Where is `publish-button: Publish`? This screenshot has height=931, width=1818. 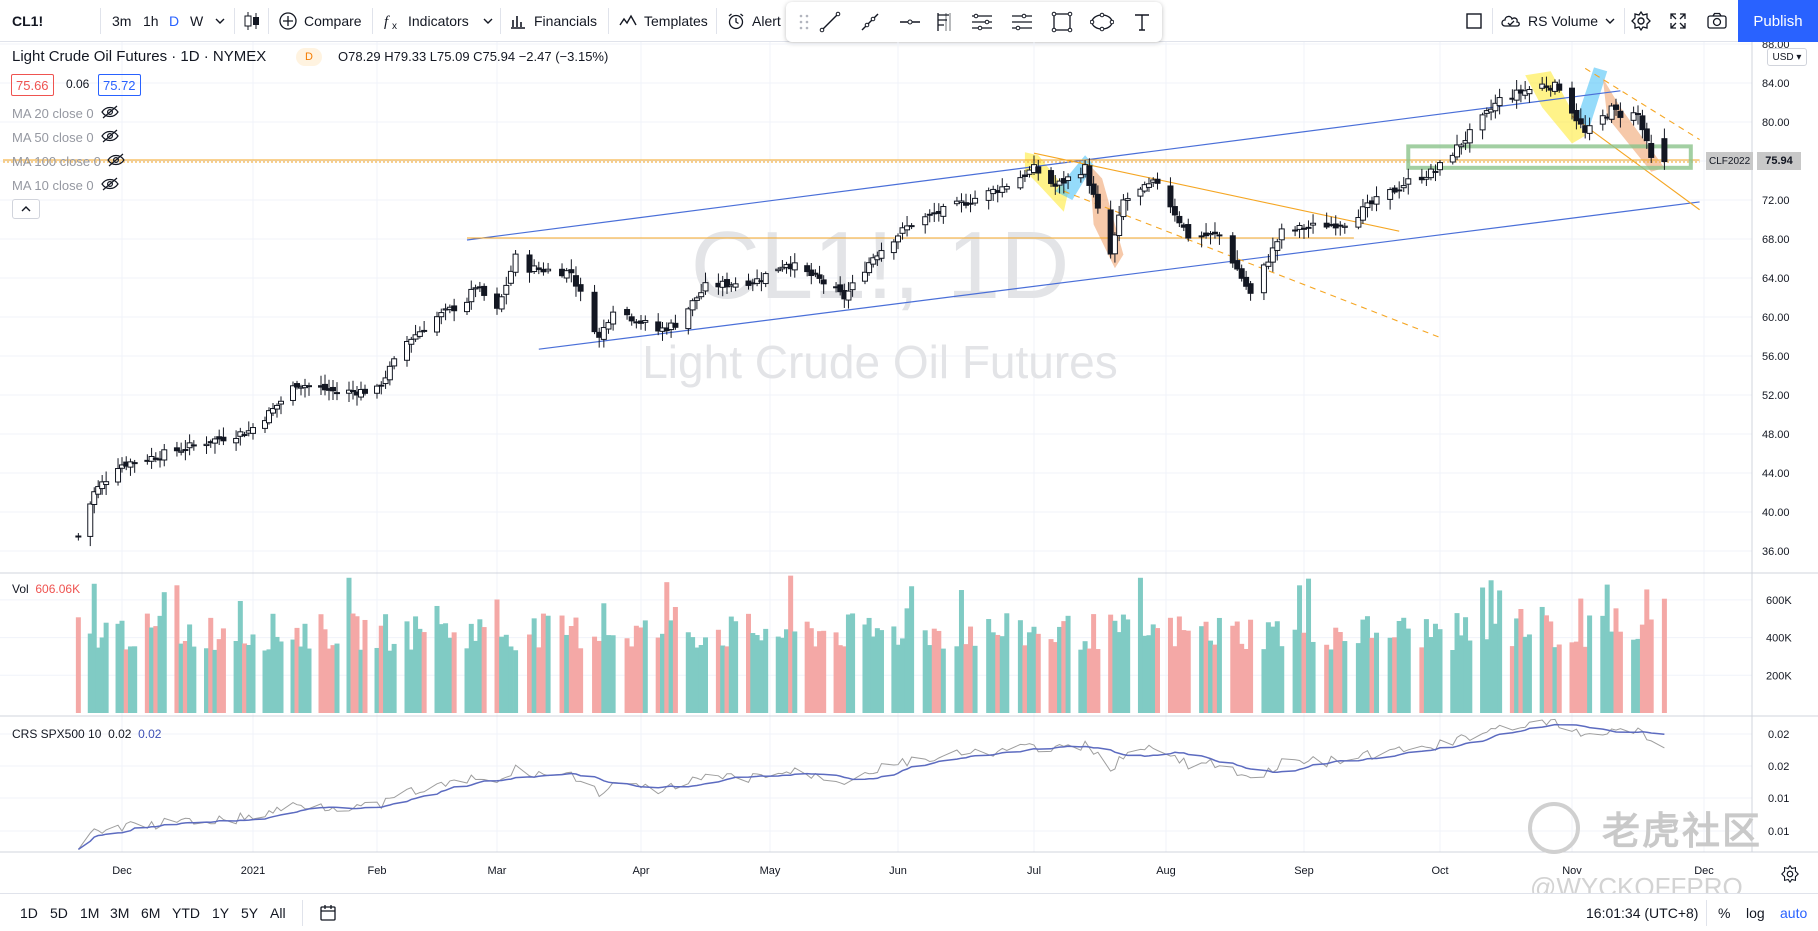 publish-button: Publish is located at coordinates (1778, 21).